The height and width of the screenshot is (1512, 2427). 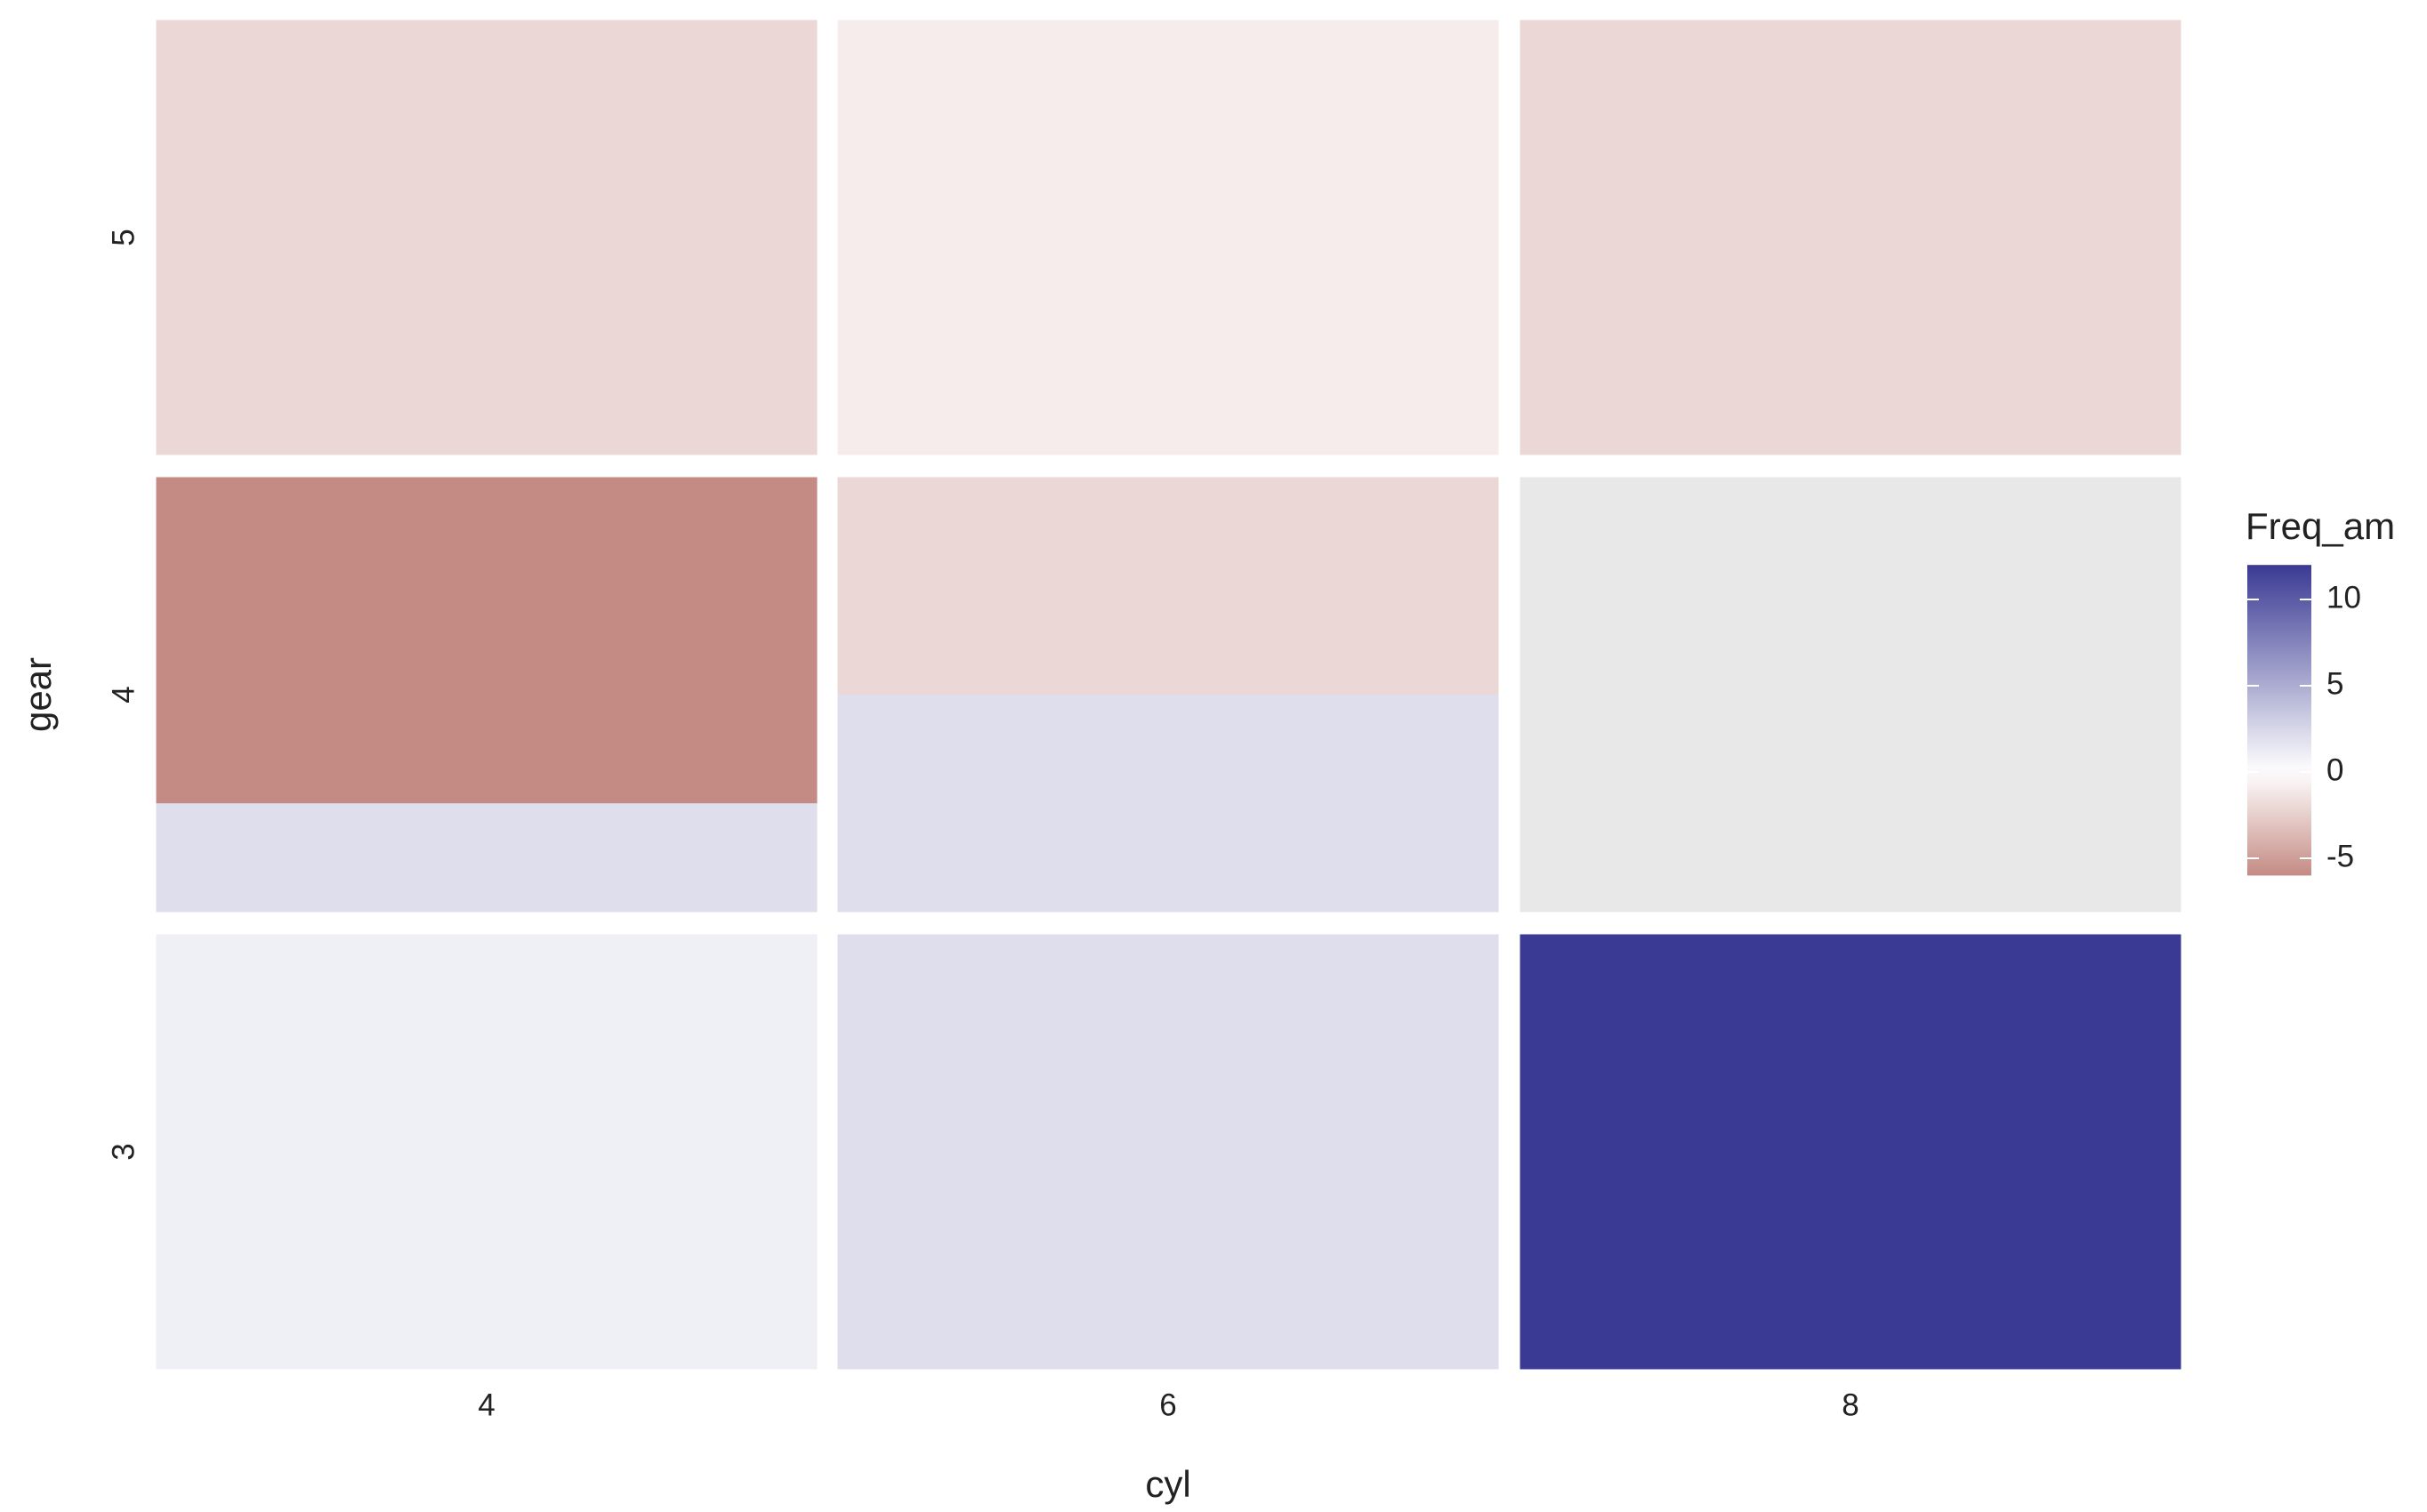 I want to click on colorbar-tick-label: -5, so click(x=2340, y=856).